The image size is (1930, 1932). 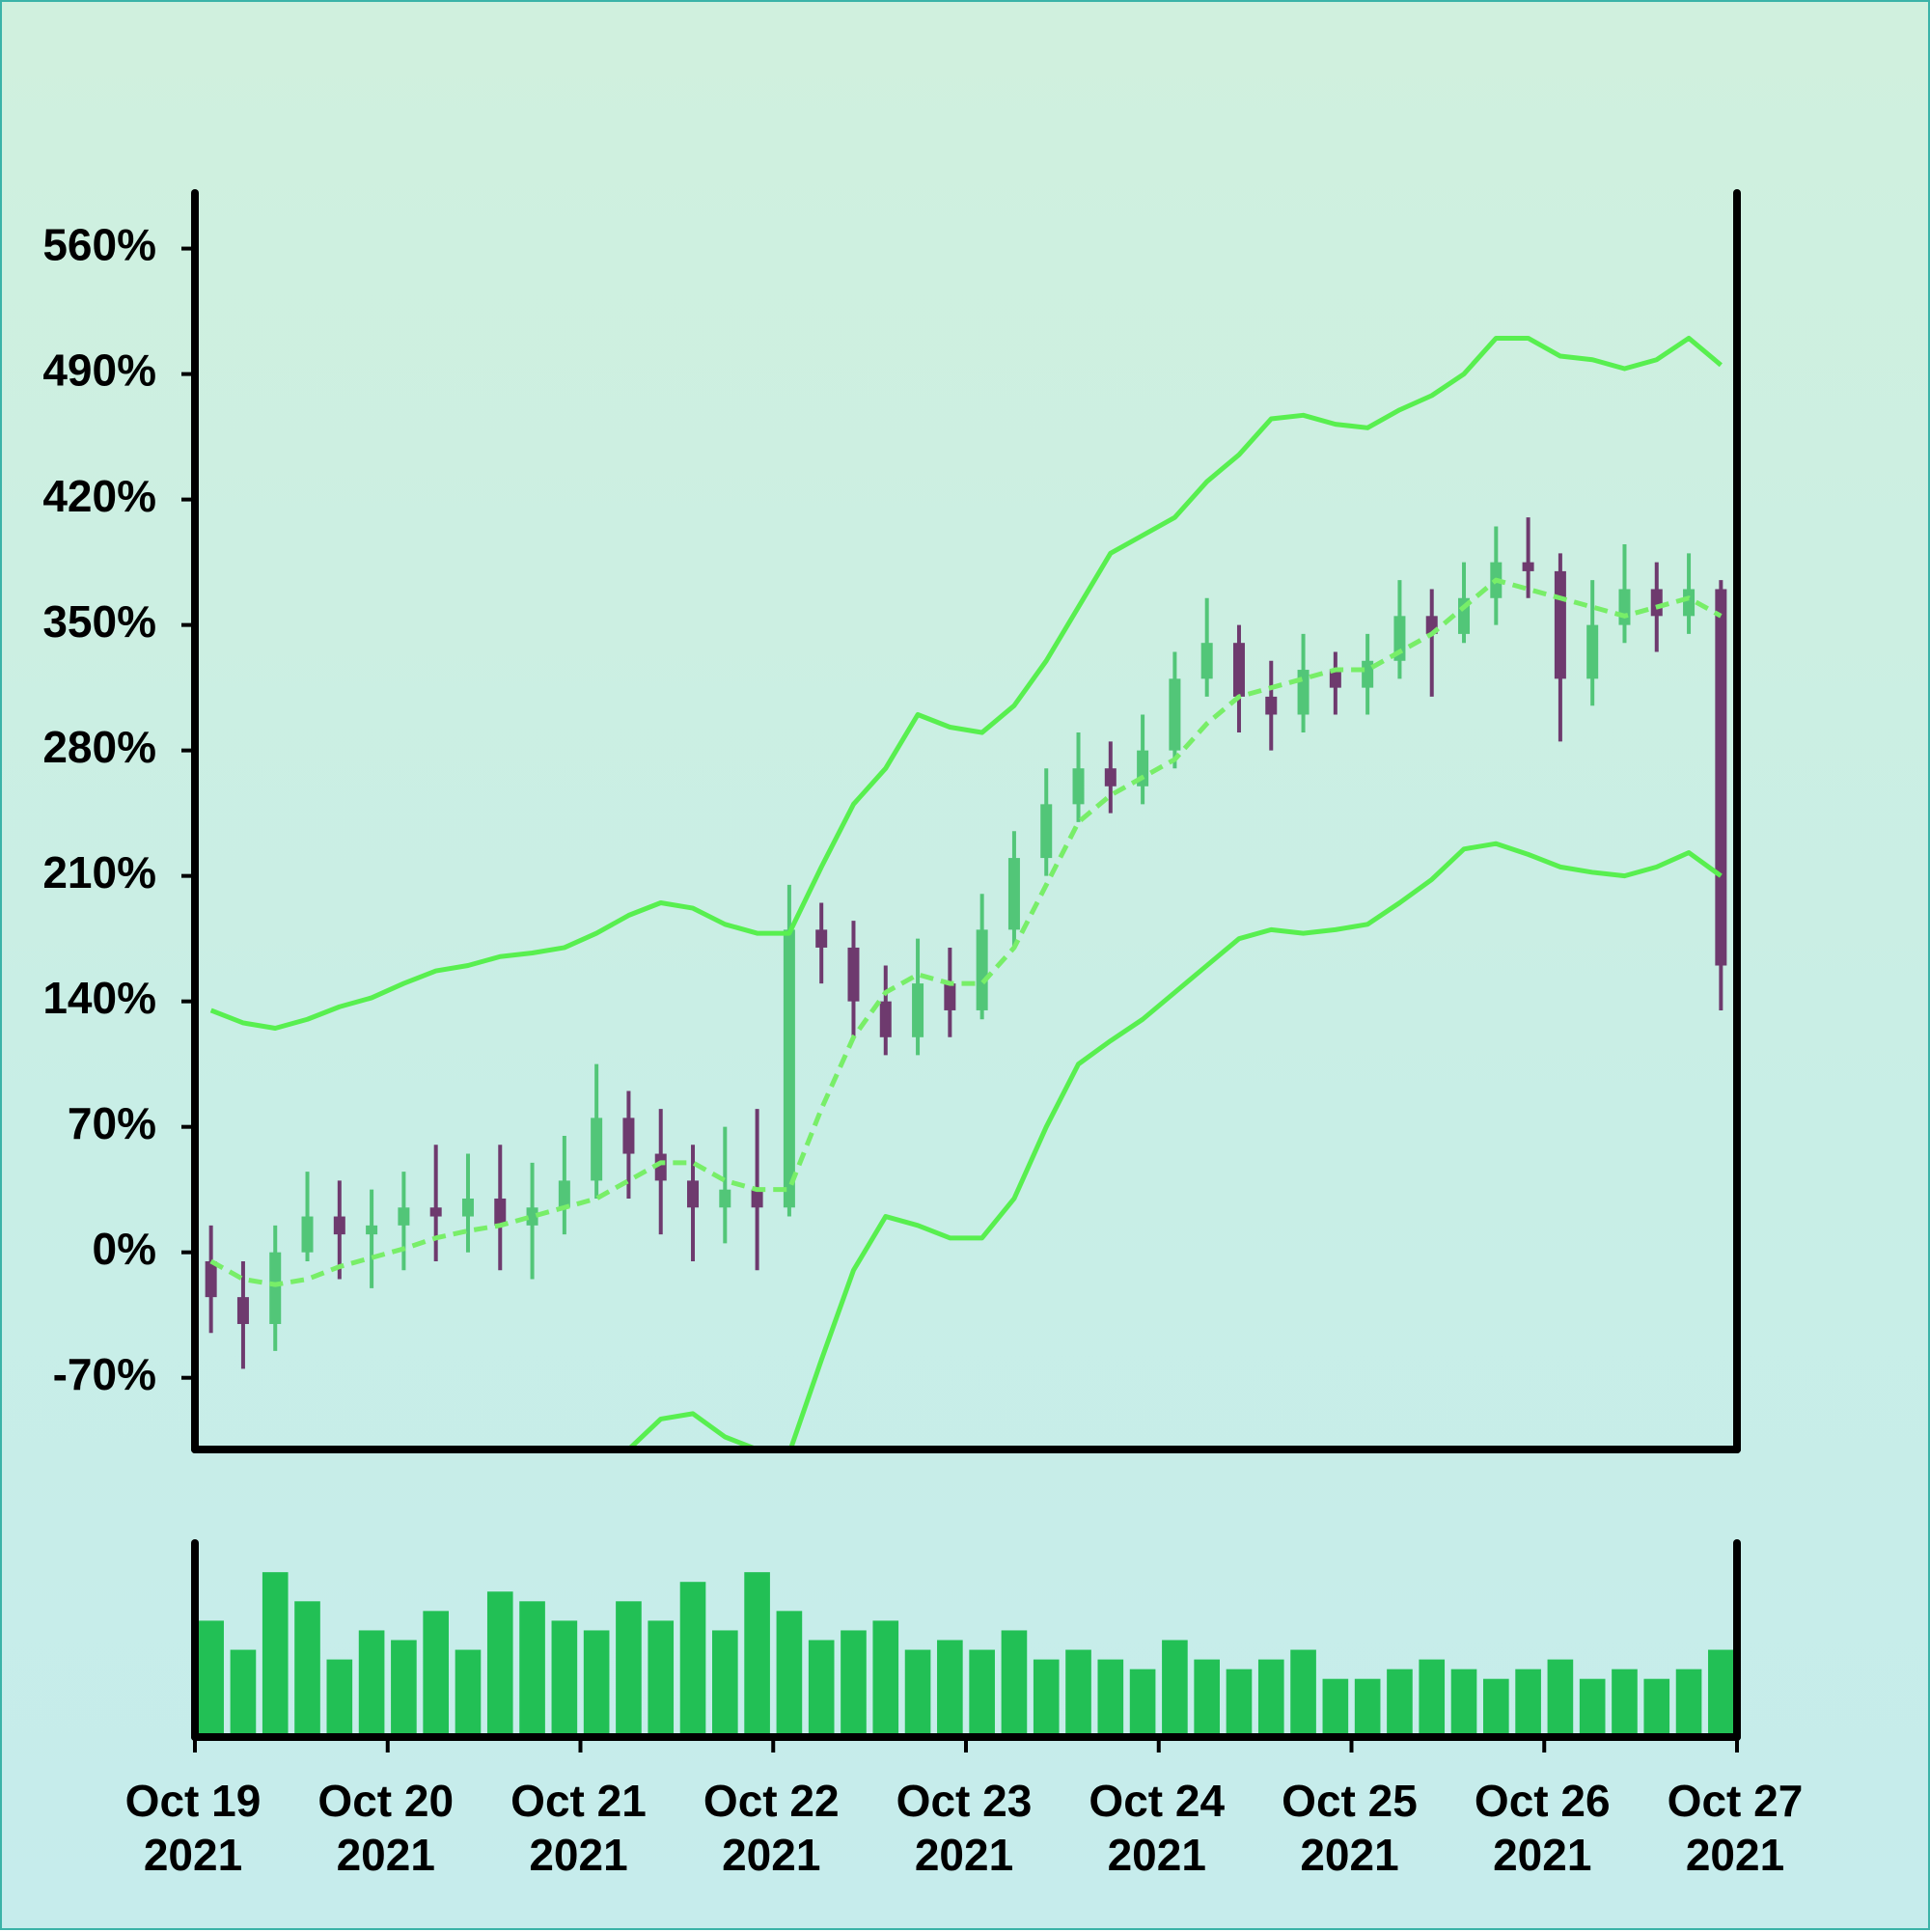 What do you see at coordinates (99, 872) in the screenshot?
I see `y-tick-label: 210%` at bounding box center [99, 872].